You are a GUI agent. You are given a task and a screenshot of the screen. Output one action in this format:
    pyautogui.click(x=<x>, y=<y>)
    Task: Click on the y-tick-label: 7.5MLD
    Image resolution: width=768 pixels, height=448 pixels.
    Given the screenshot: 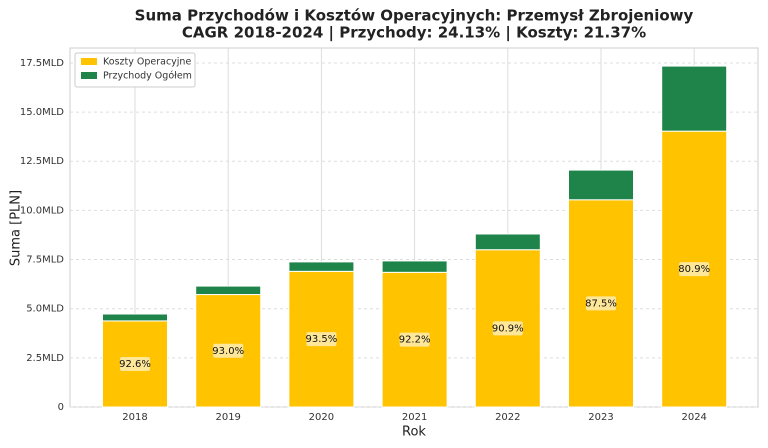 What is the action you would take?
    pyautogui.click(x=45, y=260)
    